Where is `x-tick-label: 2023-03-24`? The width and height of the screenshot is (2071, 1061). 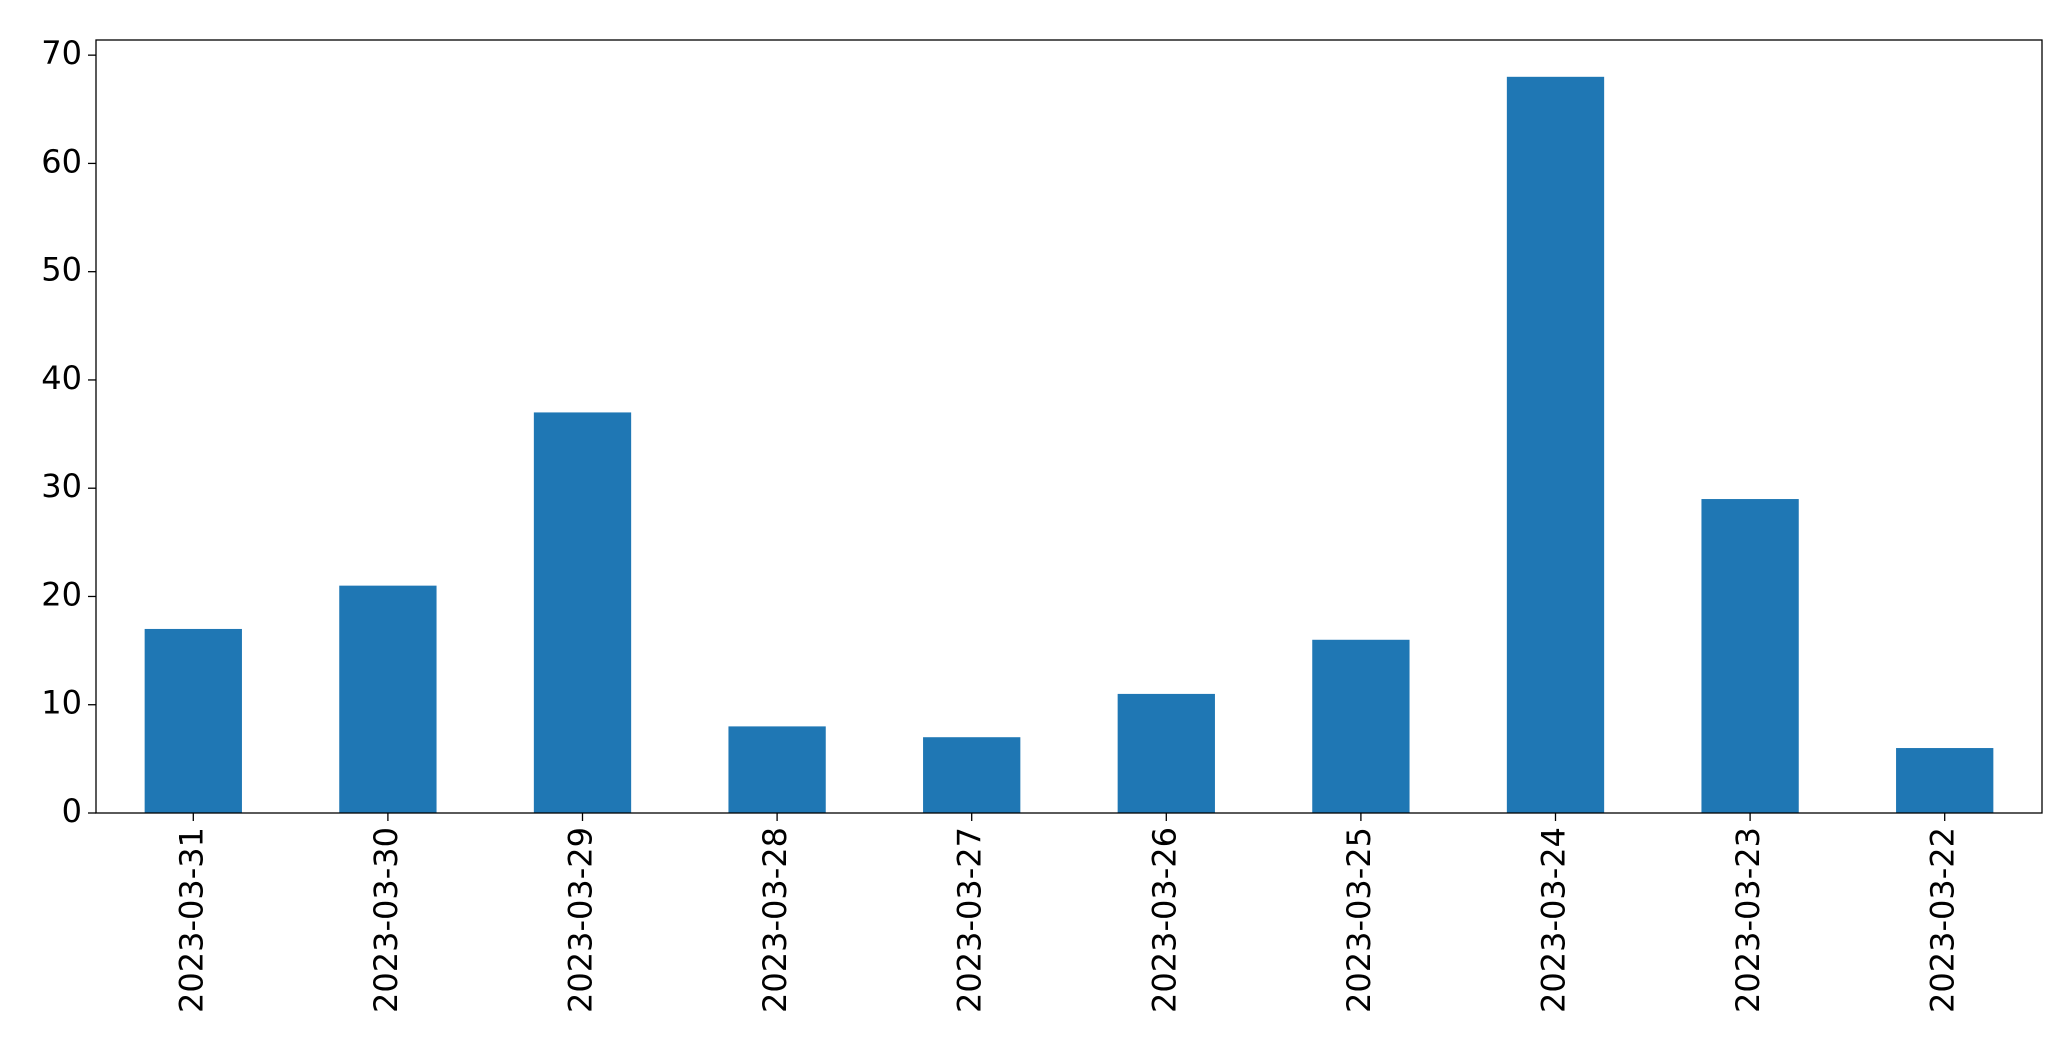
x-tick-label: 2023-03-24 is located at coordinates (1554, 920).